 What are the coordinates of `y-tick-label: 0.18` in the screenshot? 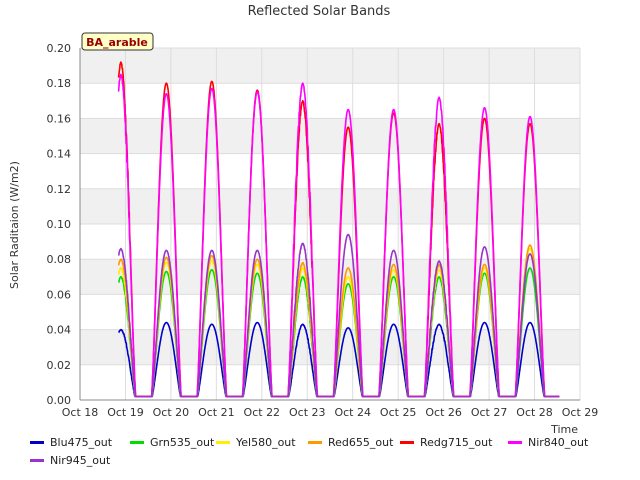 It's located at (59, 83).